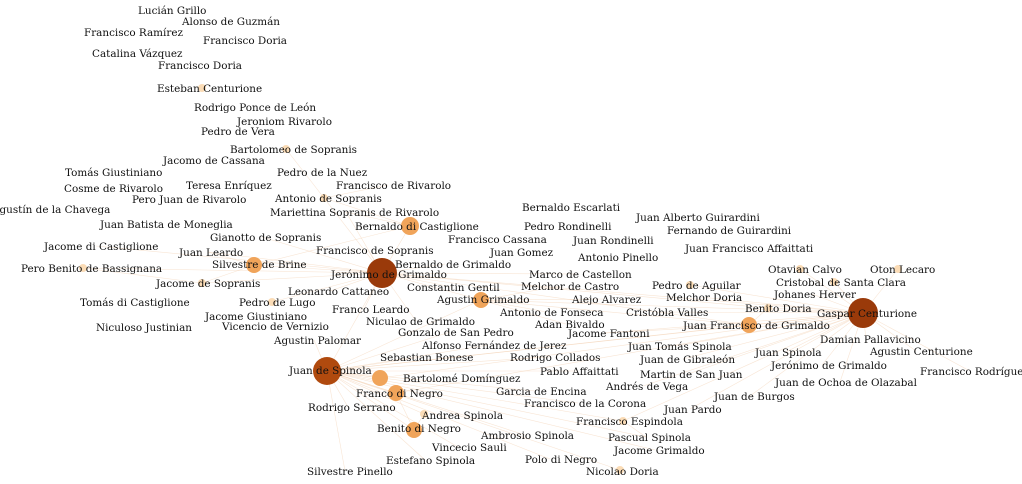  Describe the element at coordinates (898, 269) in the screenshot. I see `node-oton_lecaro` at that location.